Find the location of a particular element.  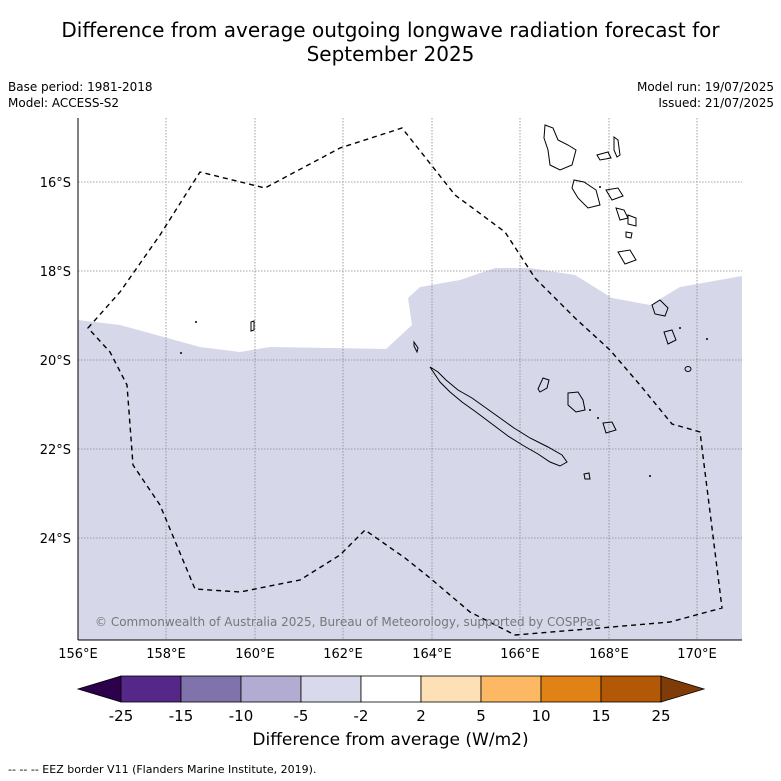

model-run: Model run: 19/07/2025 is located at coordinates (705, 87).